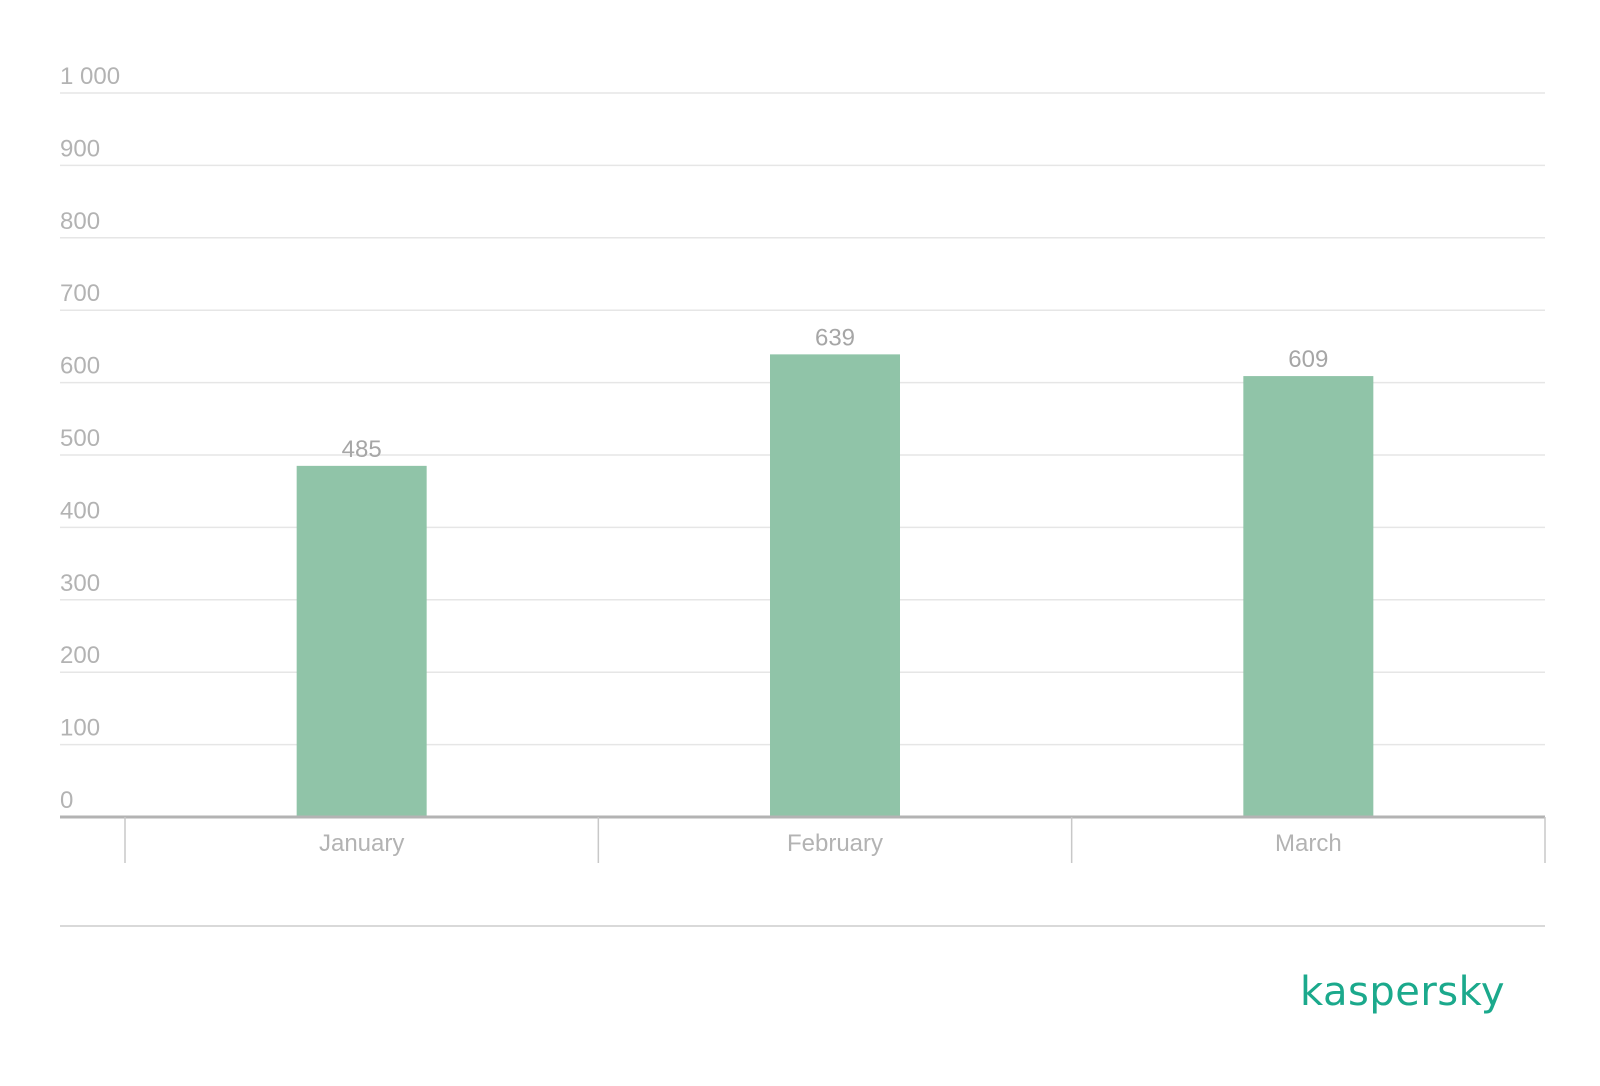 Image resolution: width=1600 pixels, height=1086 pixels. What do you see at coordinates (80, 148) in the screenshot?
I see `y-tick-label: 900` at bounding box center [80, 148].